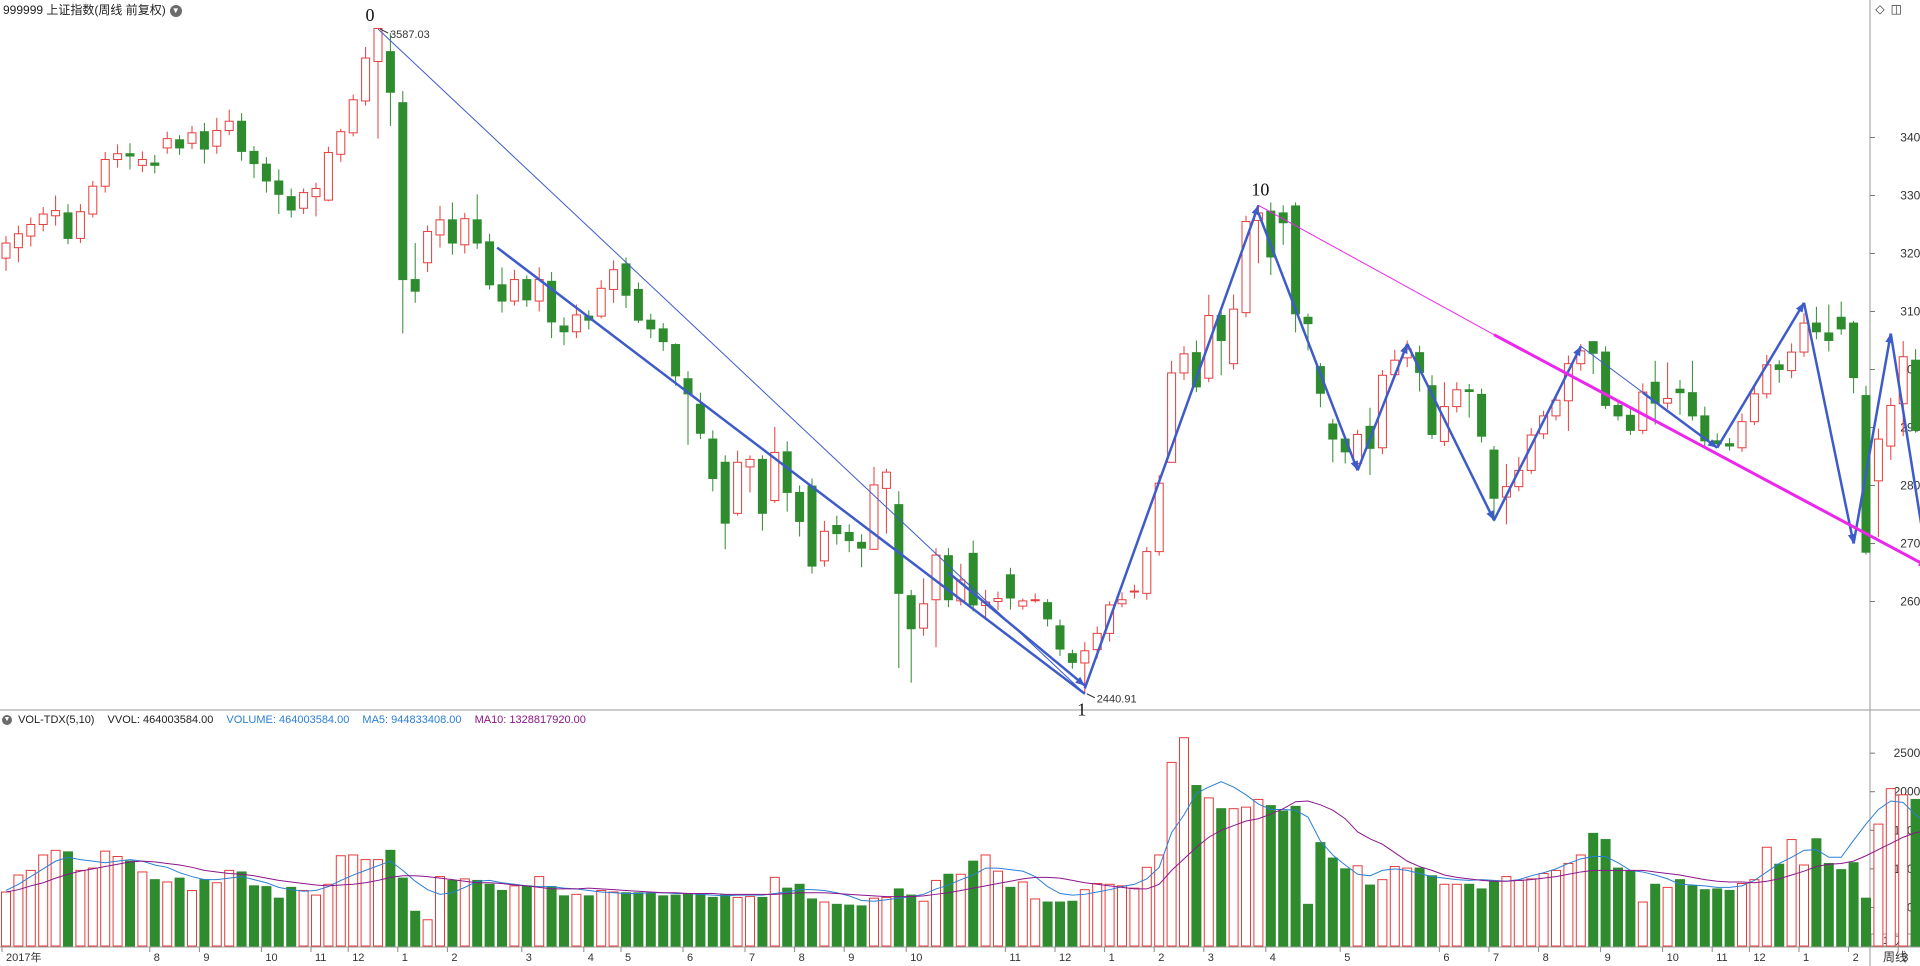  Describe the element at coordinates (1673, 958) in the screenshot. I see `time-axis-label: 10` at that location.